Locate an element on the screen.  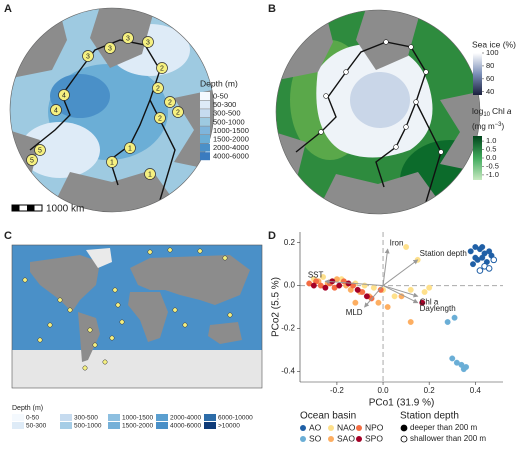
legend-label: 1000-1500 is located at coordinates (231, 130).